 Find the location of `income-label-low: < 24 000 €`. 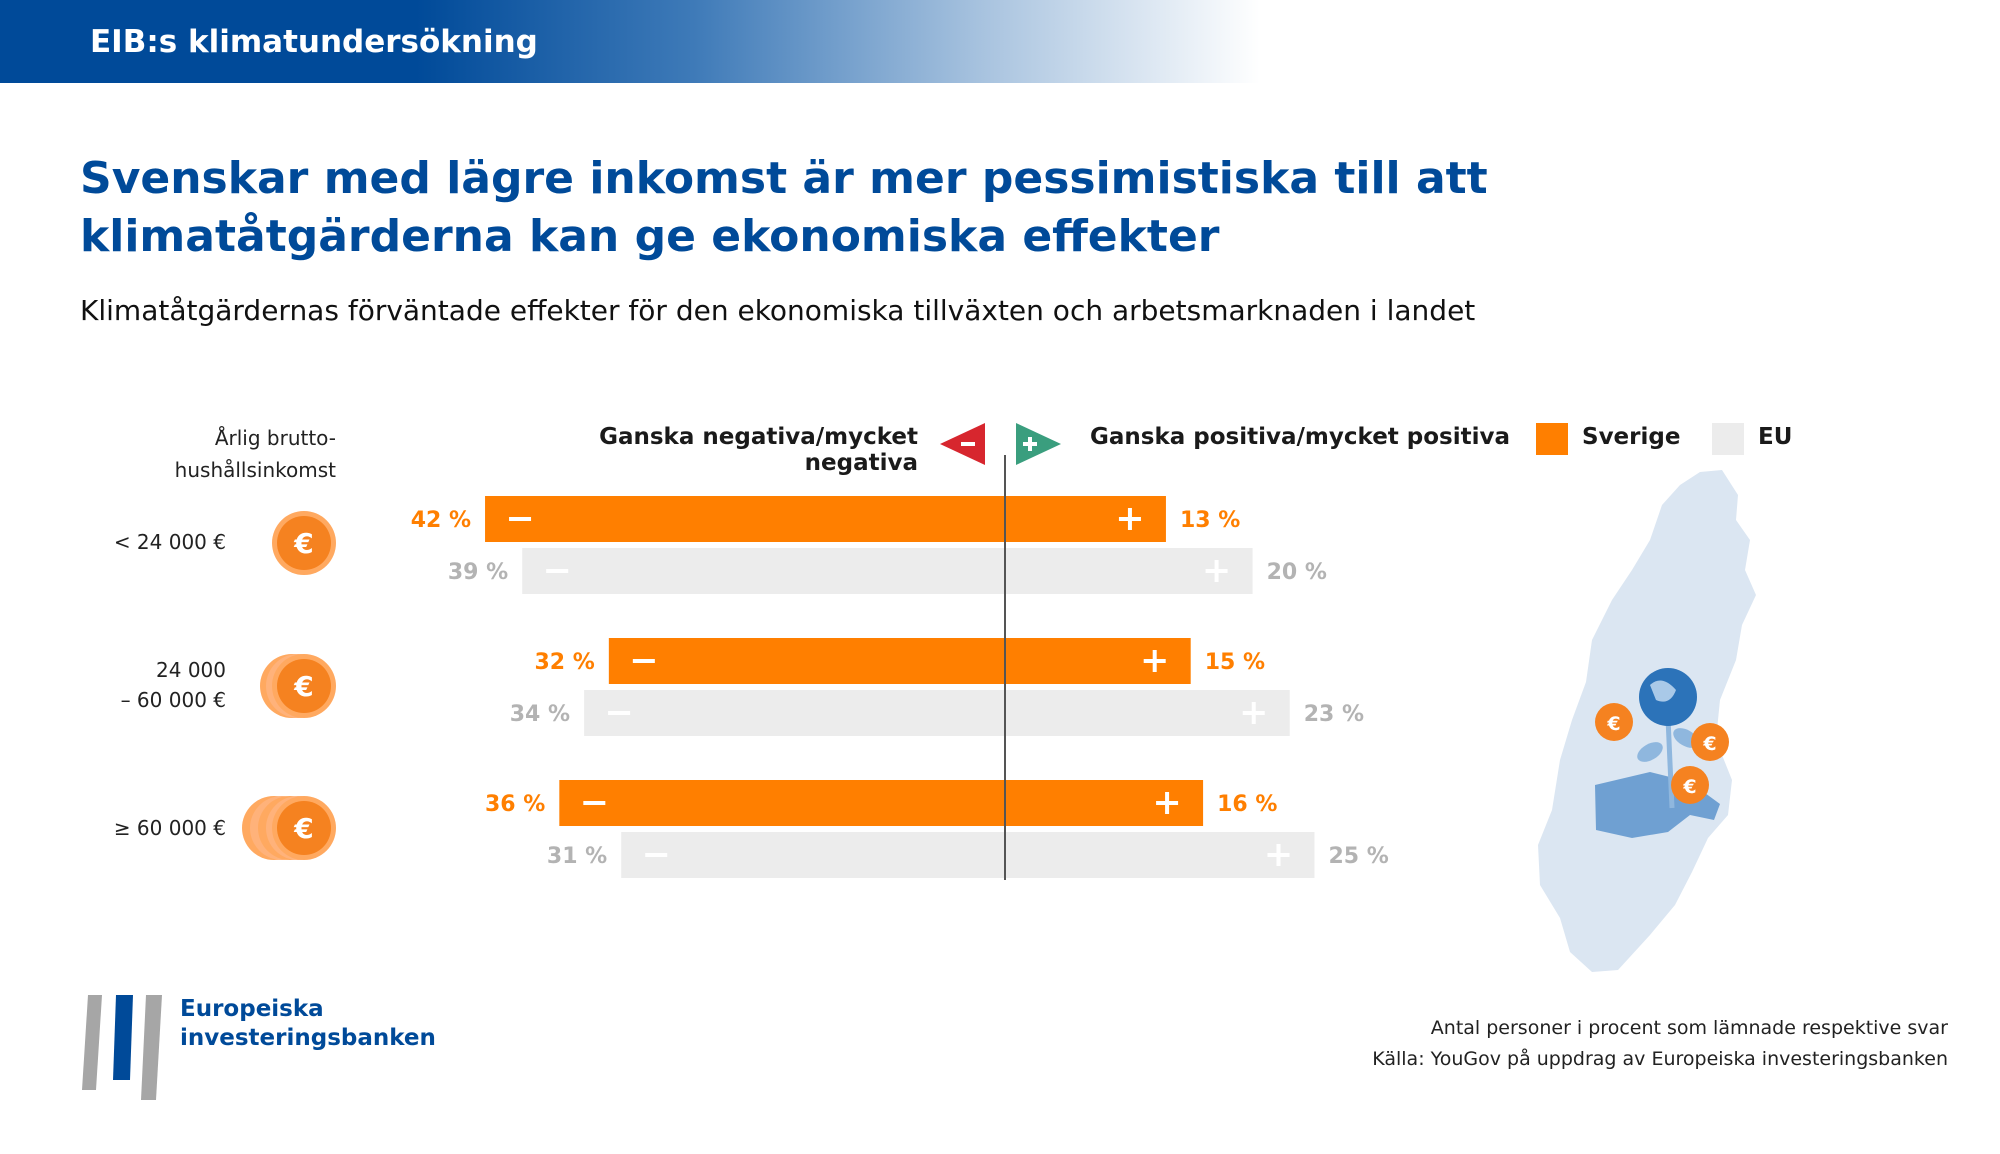

income-label-low: < 24 000 € is located at coordinates (163, 542).